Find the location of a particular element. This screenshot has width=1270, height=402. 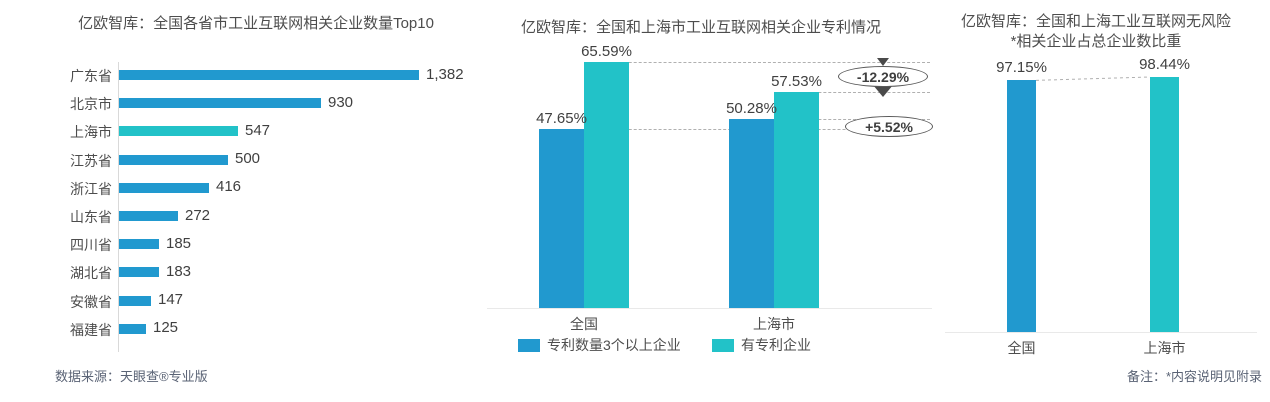

category-label: 安徽省 is located at coordinates (91, 301).